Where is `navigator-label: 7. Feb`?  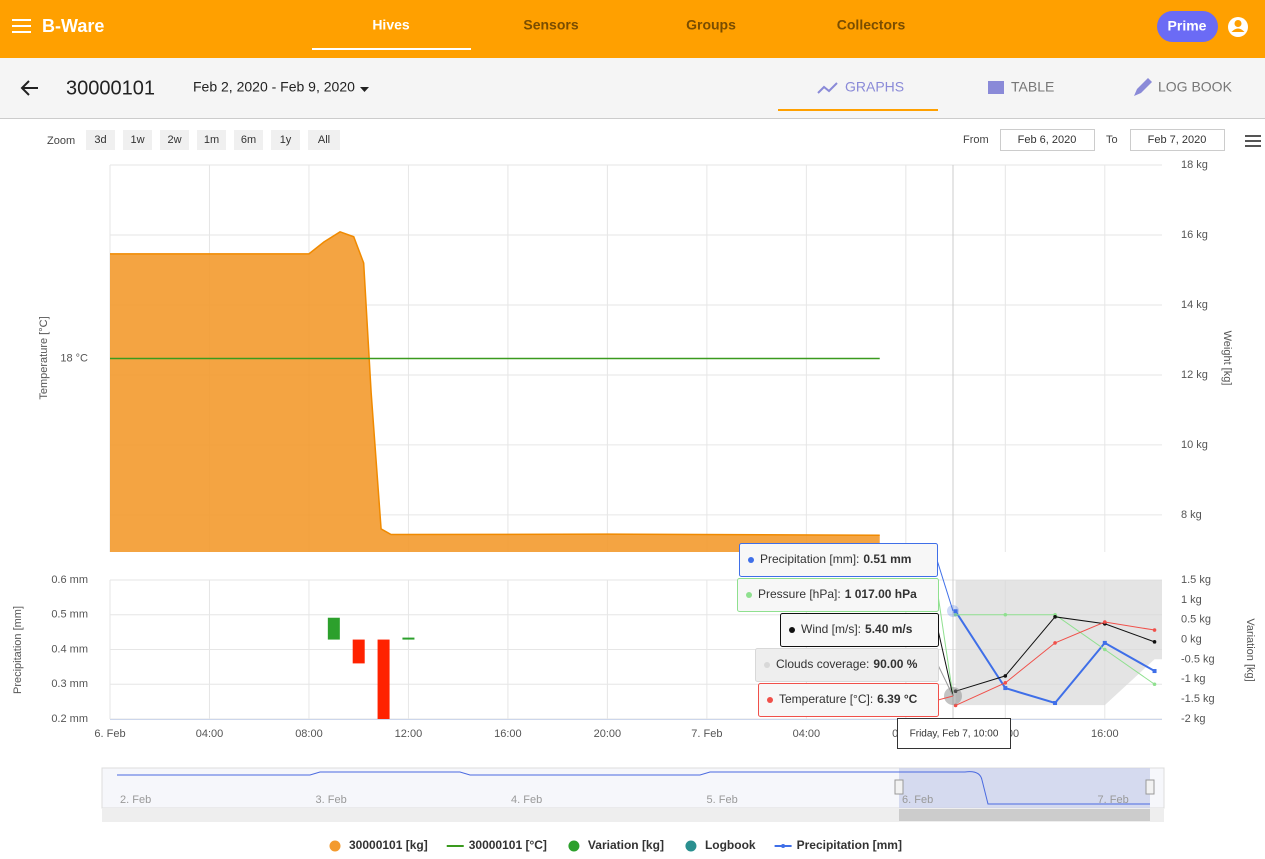 navigator-label: 7. Feb is located at coordinates (1113, 800).